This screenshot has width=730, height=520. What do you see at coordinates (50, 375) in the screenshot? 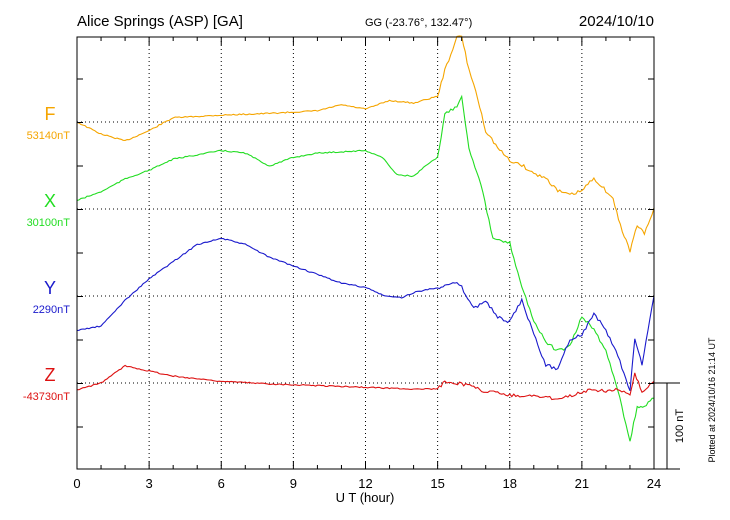
I see `series-name-z: Z` at bounding box center [50, 375].